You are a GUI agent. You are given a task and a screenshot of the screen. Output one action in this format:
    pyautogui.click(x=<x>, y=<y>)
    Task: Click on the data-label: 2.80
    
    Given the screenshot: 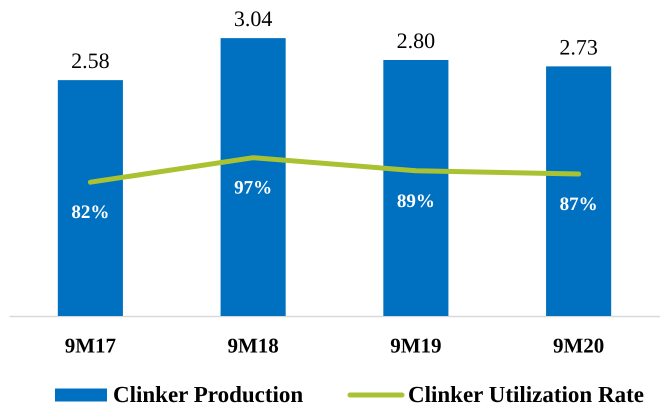 What is the action you would take?
    pyautogui.click(x=416, y=41)
    